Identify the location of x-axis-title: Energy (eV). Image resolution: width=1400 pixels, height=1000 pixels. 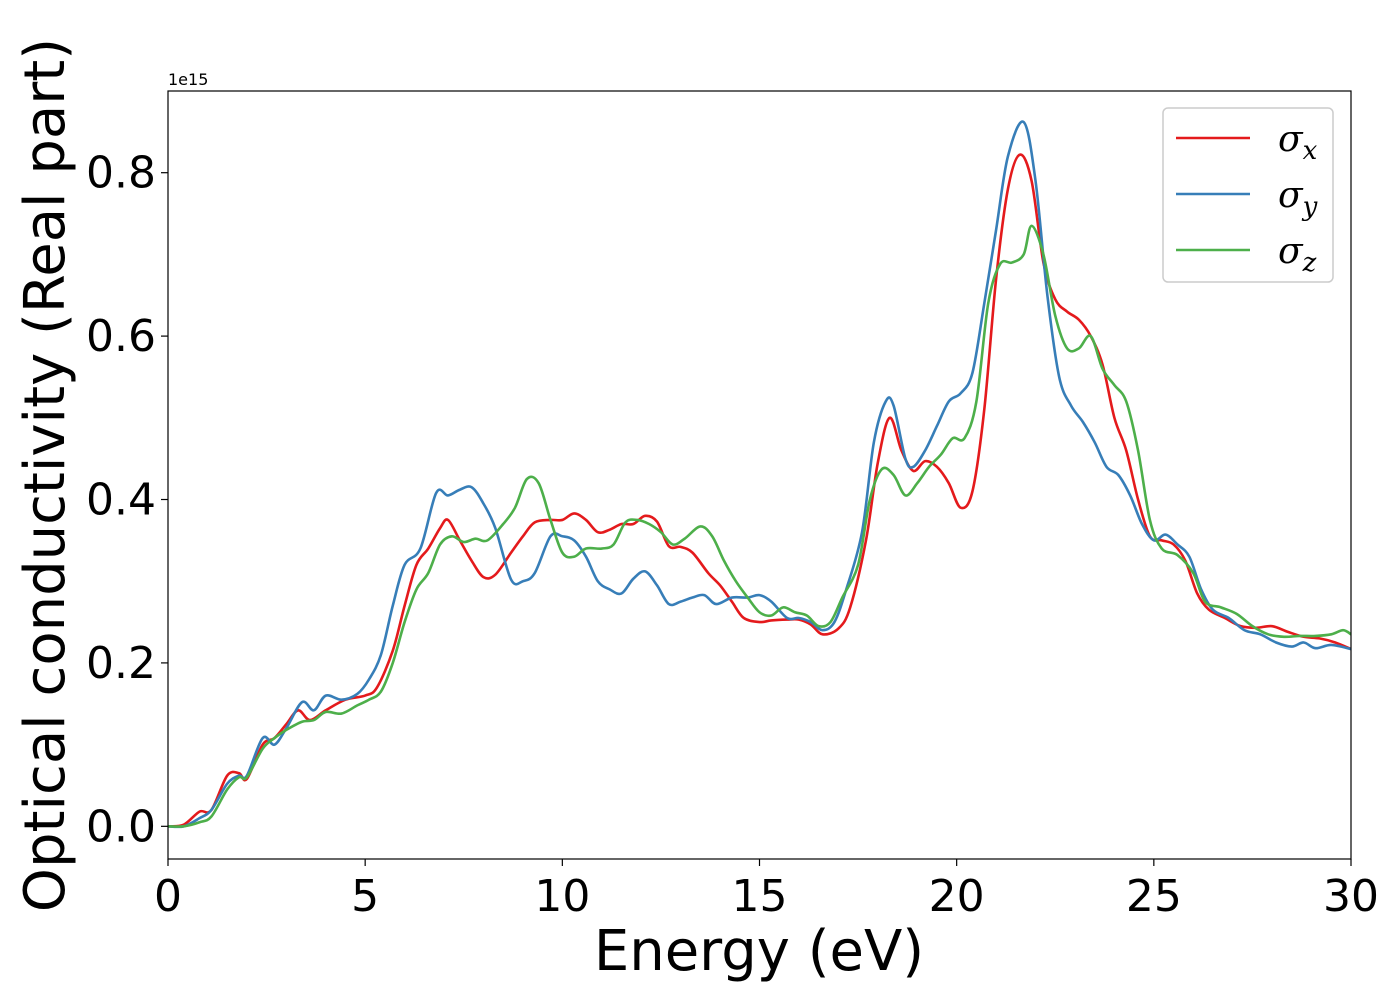
(759, 951).